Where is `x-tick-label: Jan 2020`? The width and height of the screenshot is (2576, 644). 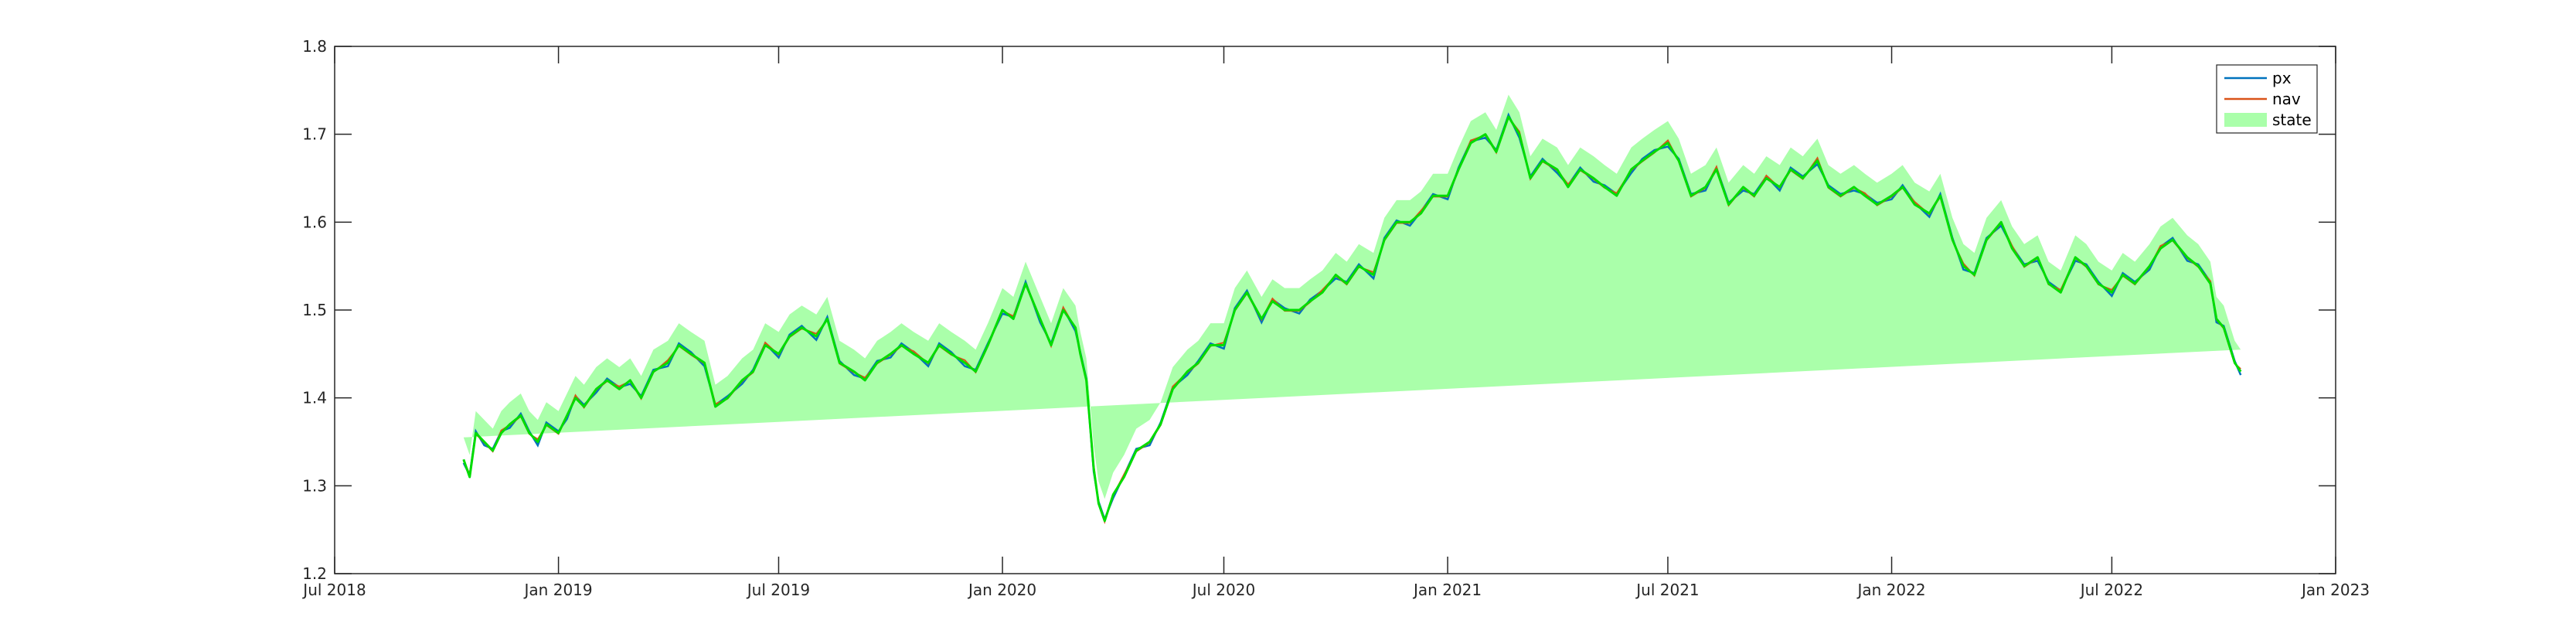 x-tick-label: Jan 2020 is located at coordinates (1002, 590).